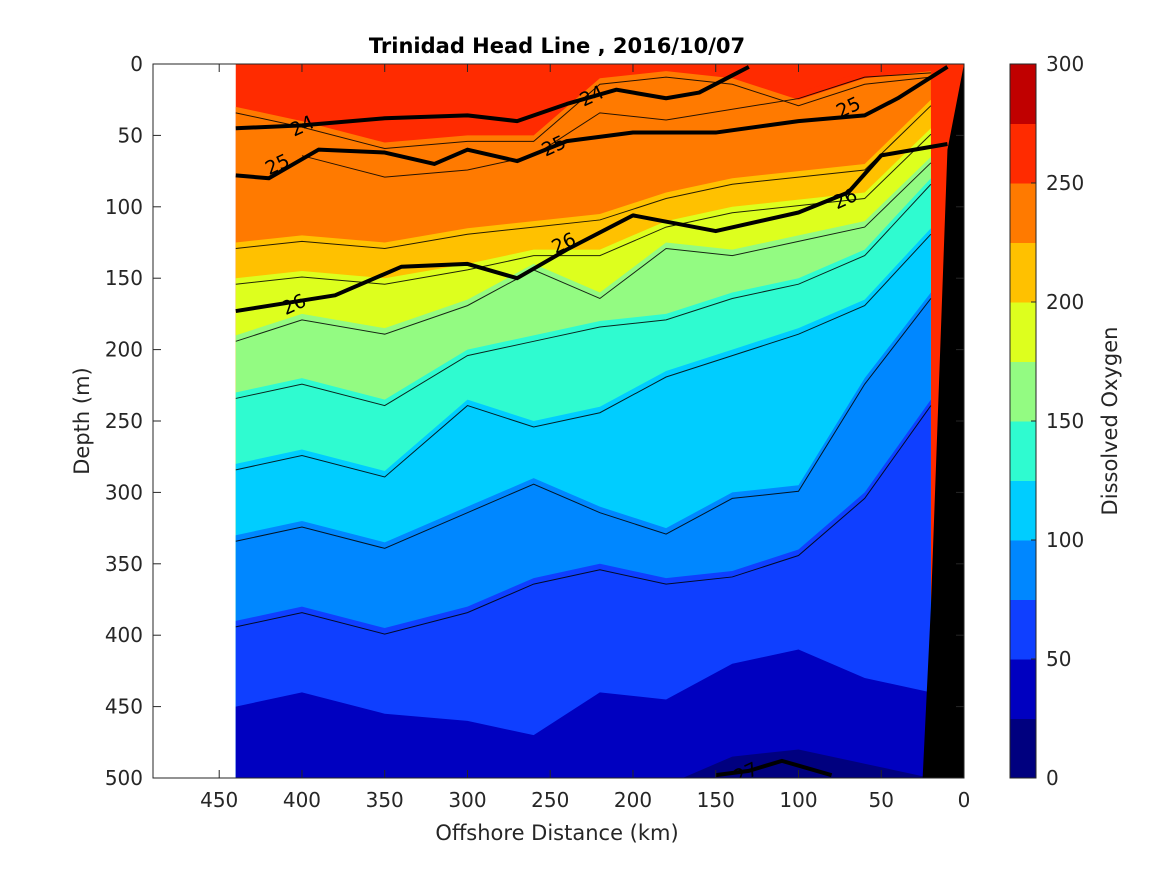  Describe the element at coordinates (1110, 421) in the screenshot. I see `colorbar-label: Dissolved Oxygen` at that location.